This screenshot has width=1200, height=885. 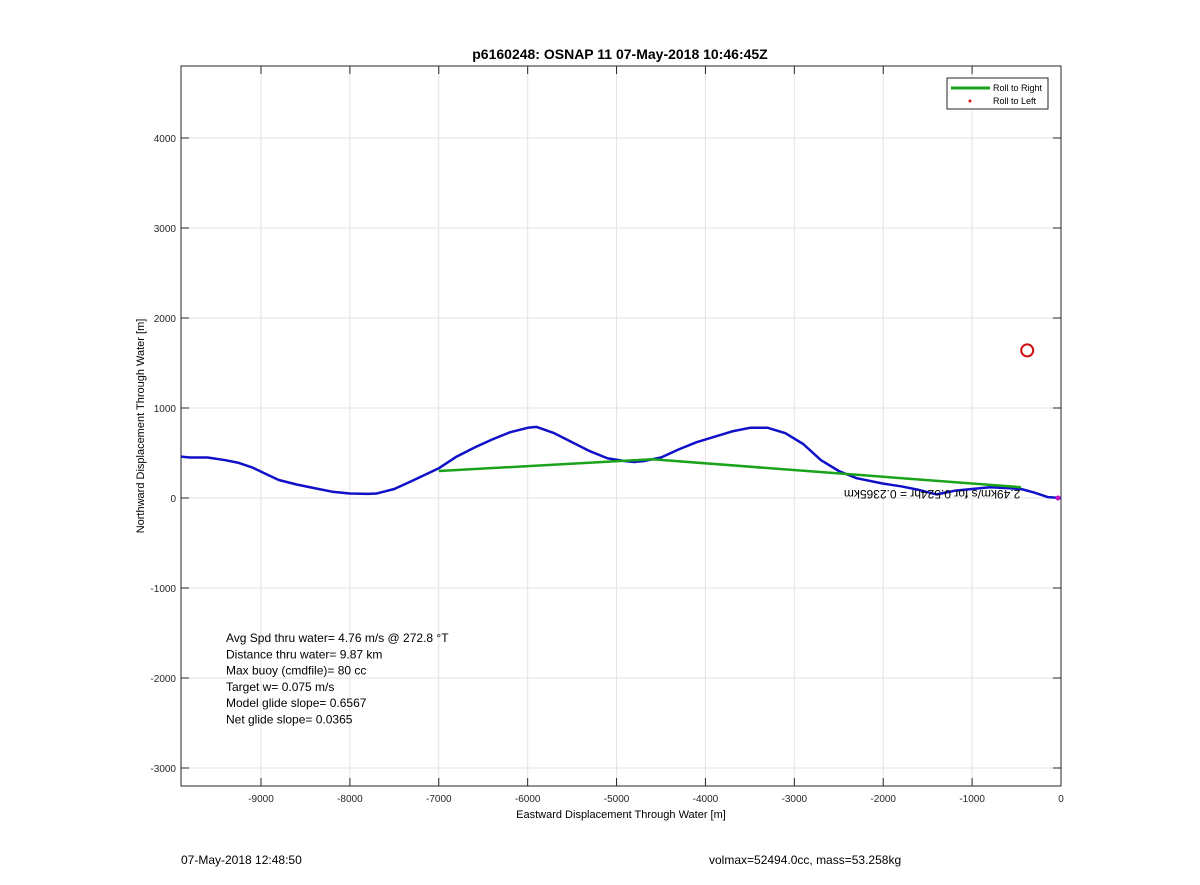 What do you see at coordinates (621, 815) in the screenshot?
I see `x-axis-label: Eastward Displacement Through Water [m]` at bounding box center [621, 815].